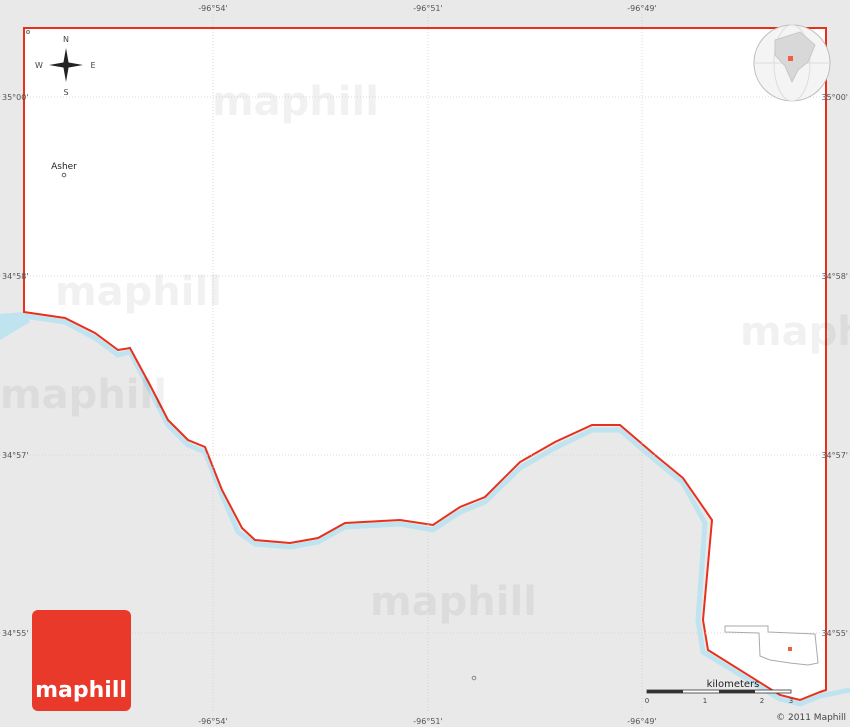 The height and width of the screenshot is (727, 850). I want to click on logo-box, so click(81, 660).